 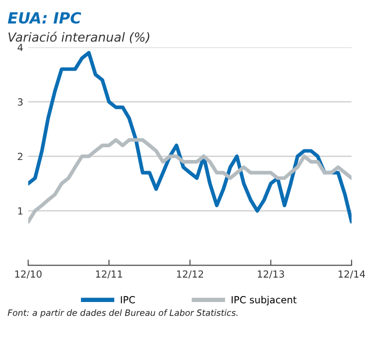 I want to click on legend-label: IPC, so click(x=127, y=300).